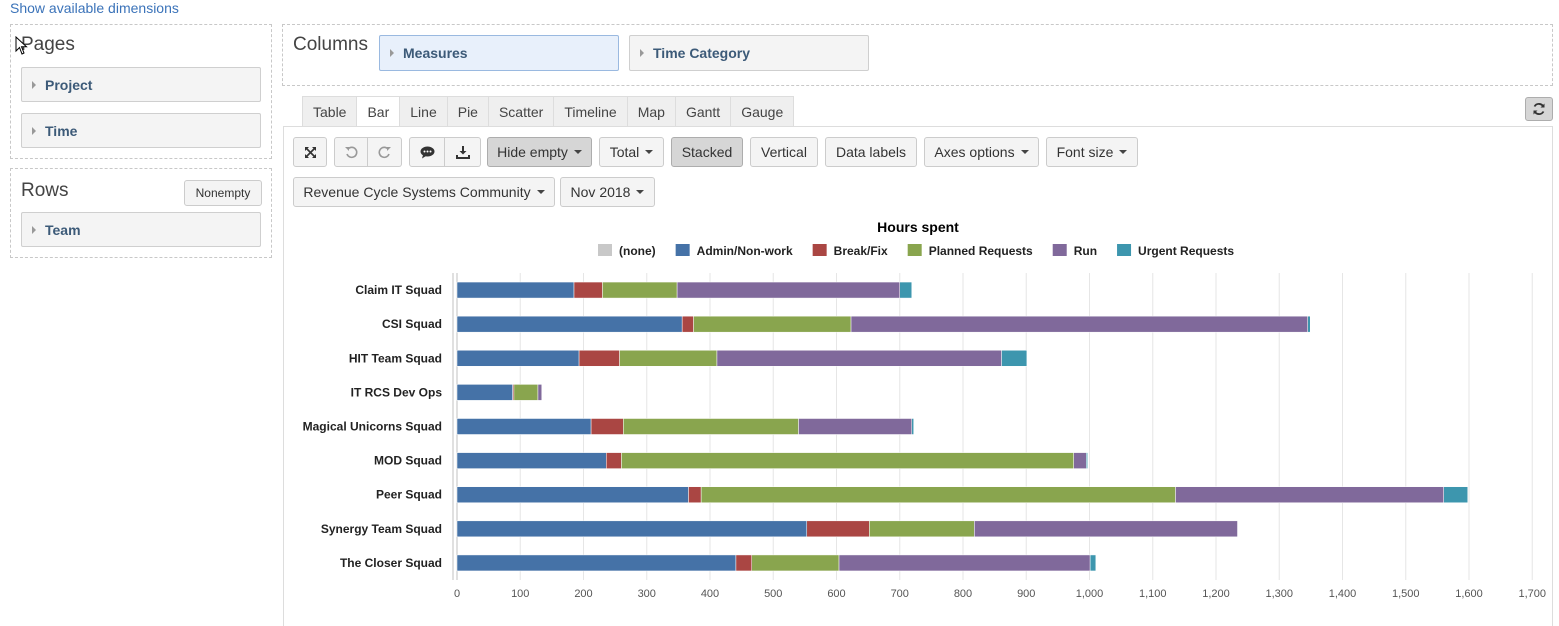 The width and height of the screenshot is (1559, 626). Describe the element at coordinates (624, 152) in the screenshot. I see `total-label: Total` at that location.